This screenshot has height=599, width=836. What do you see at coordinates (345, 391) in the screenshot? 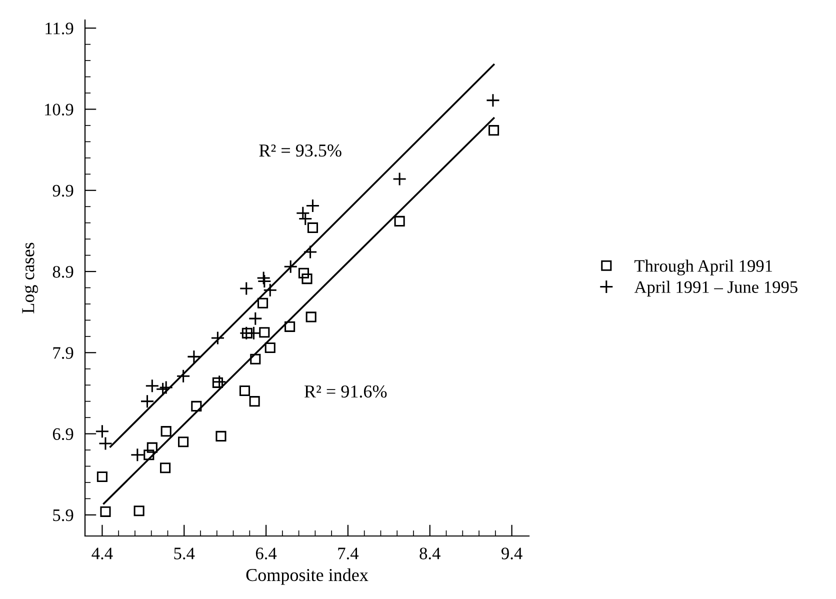
I see `annotation: R² = 91.6%` at bounding box center [345, 391].